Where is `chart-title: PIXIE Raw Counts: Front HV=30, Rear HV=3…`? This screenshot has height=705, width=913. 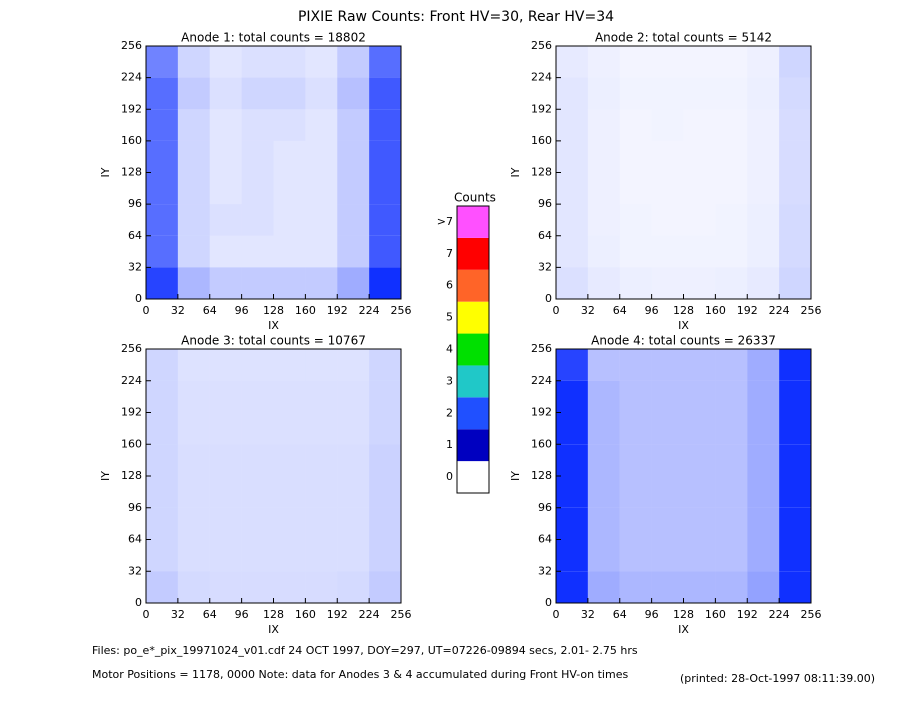 chart-title: PIXIE Raw Counts: Front HV=30, Rear HV=3… is located at coordinates (456, 17).